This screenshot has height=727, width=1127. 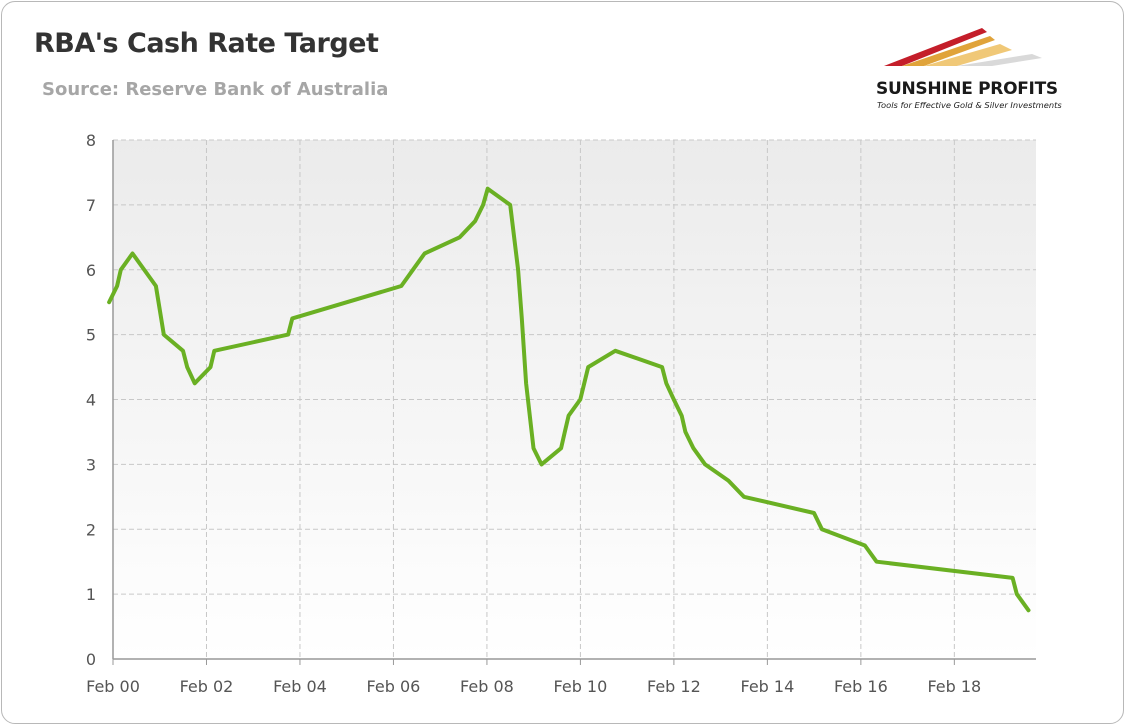 What do you see at coordinates (954, 686) in the screenshot?
I see `x-tick-label: Feb 18` at bounding box center [954, 686].